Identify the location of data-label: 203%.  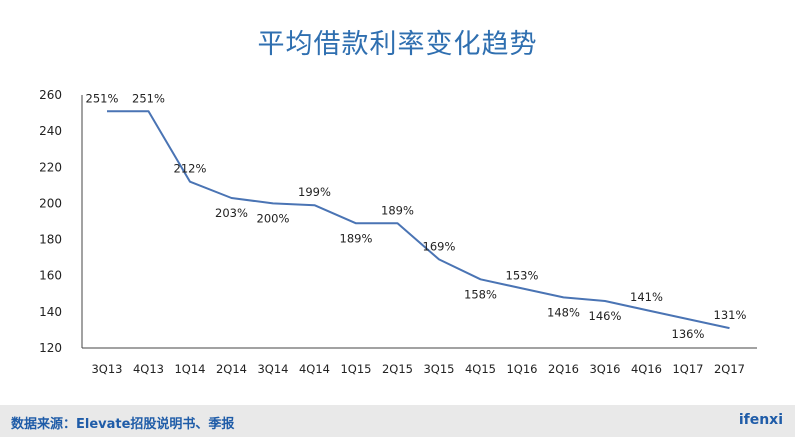
(231, 213).